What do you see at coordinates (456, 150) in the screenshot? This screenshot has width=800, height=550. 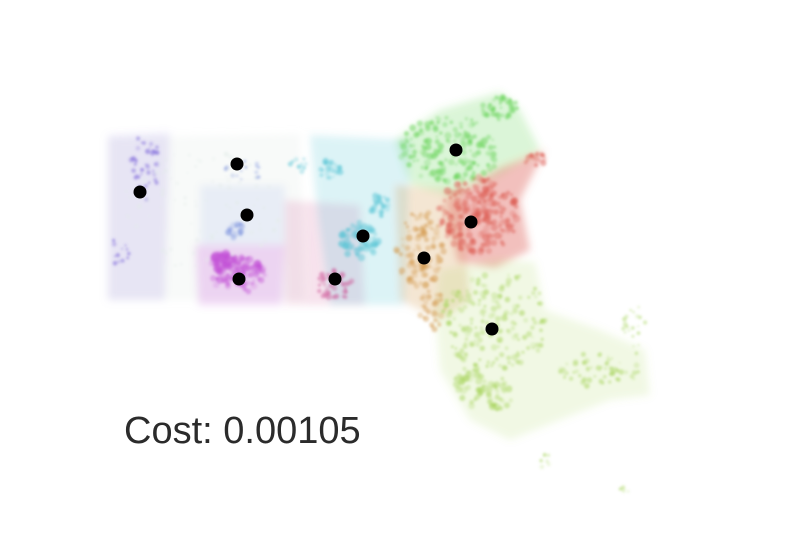 I see `centroid-northeast` at bounding box center [456, 150].